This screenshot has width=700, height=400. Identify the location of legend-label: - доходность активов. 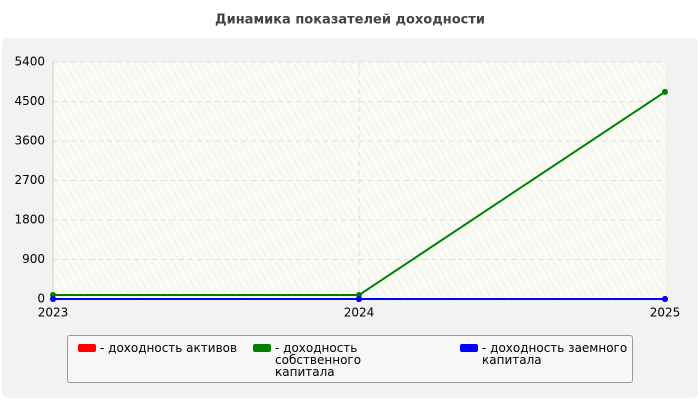
(169, 348).